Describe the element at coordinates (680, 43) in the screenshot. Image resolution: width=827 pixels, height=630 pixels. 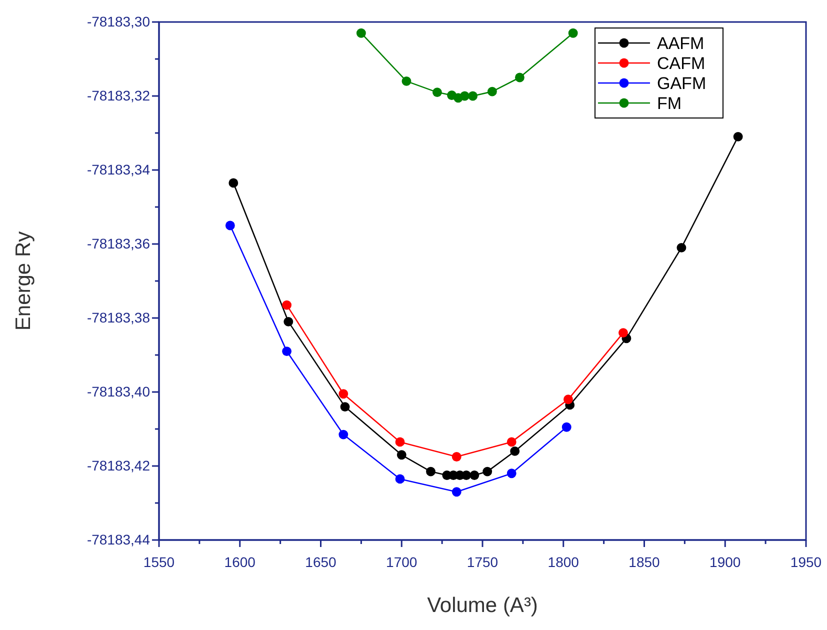
I see `legend-label: AAFM` at that location.